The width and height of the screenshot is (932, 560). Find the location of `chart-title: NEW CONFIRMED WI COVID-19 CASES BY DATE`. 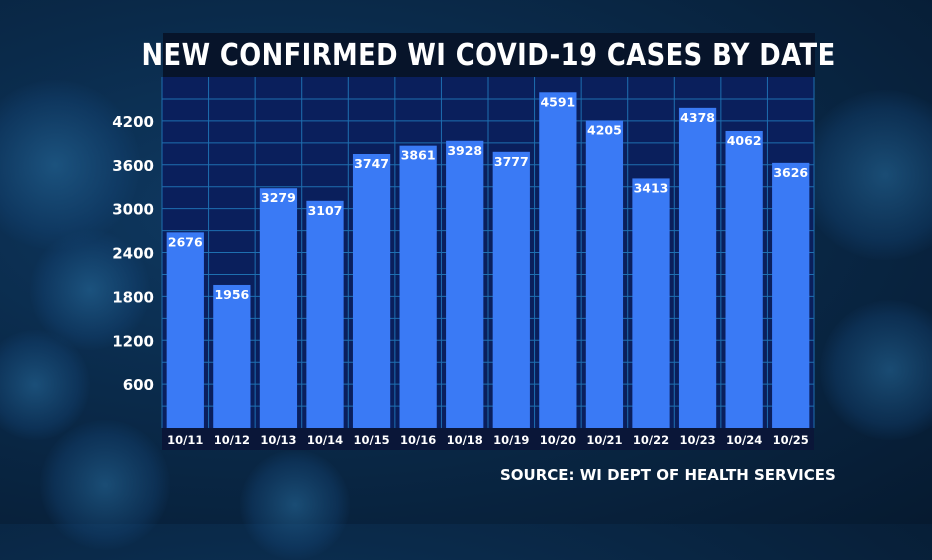

chart-title: NEW CONFIRMED WI COVID-19 CASES BY DATE is located at coordinates (489, 55).